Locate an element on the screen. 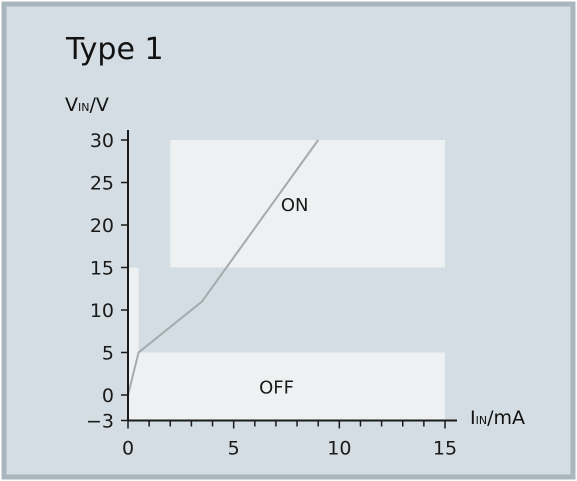 This screenshot has height=481, width=577. y-axis-label-main: V is located at coordinates (71, 105).